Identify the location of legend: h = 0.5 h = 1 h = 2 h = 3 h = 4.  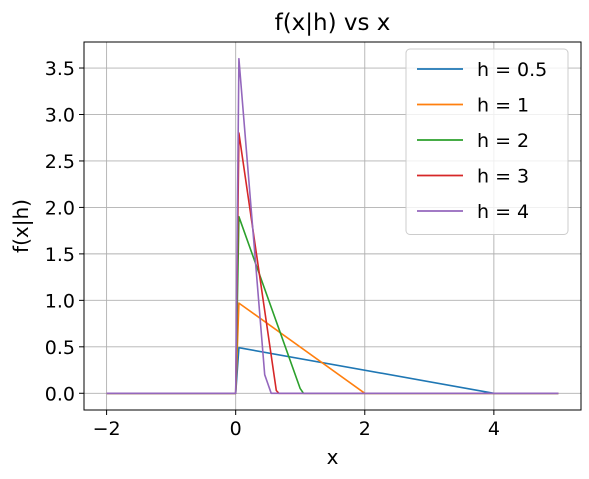
(487, 141).